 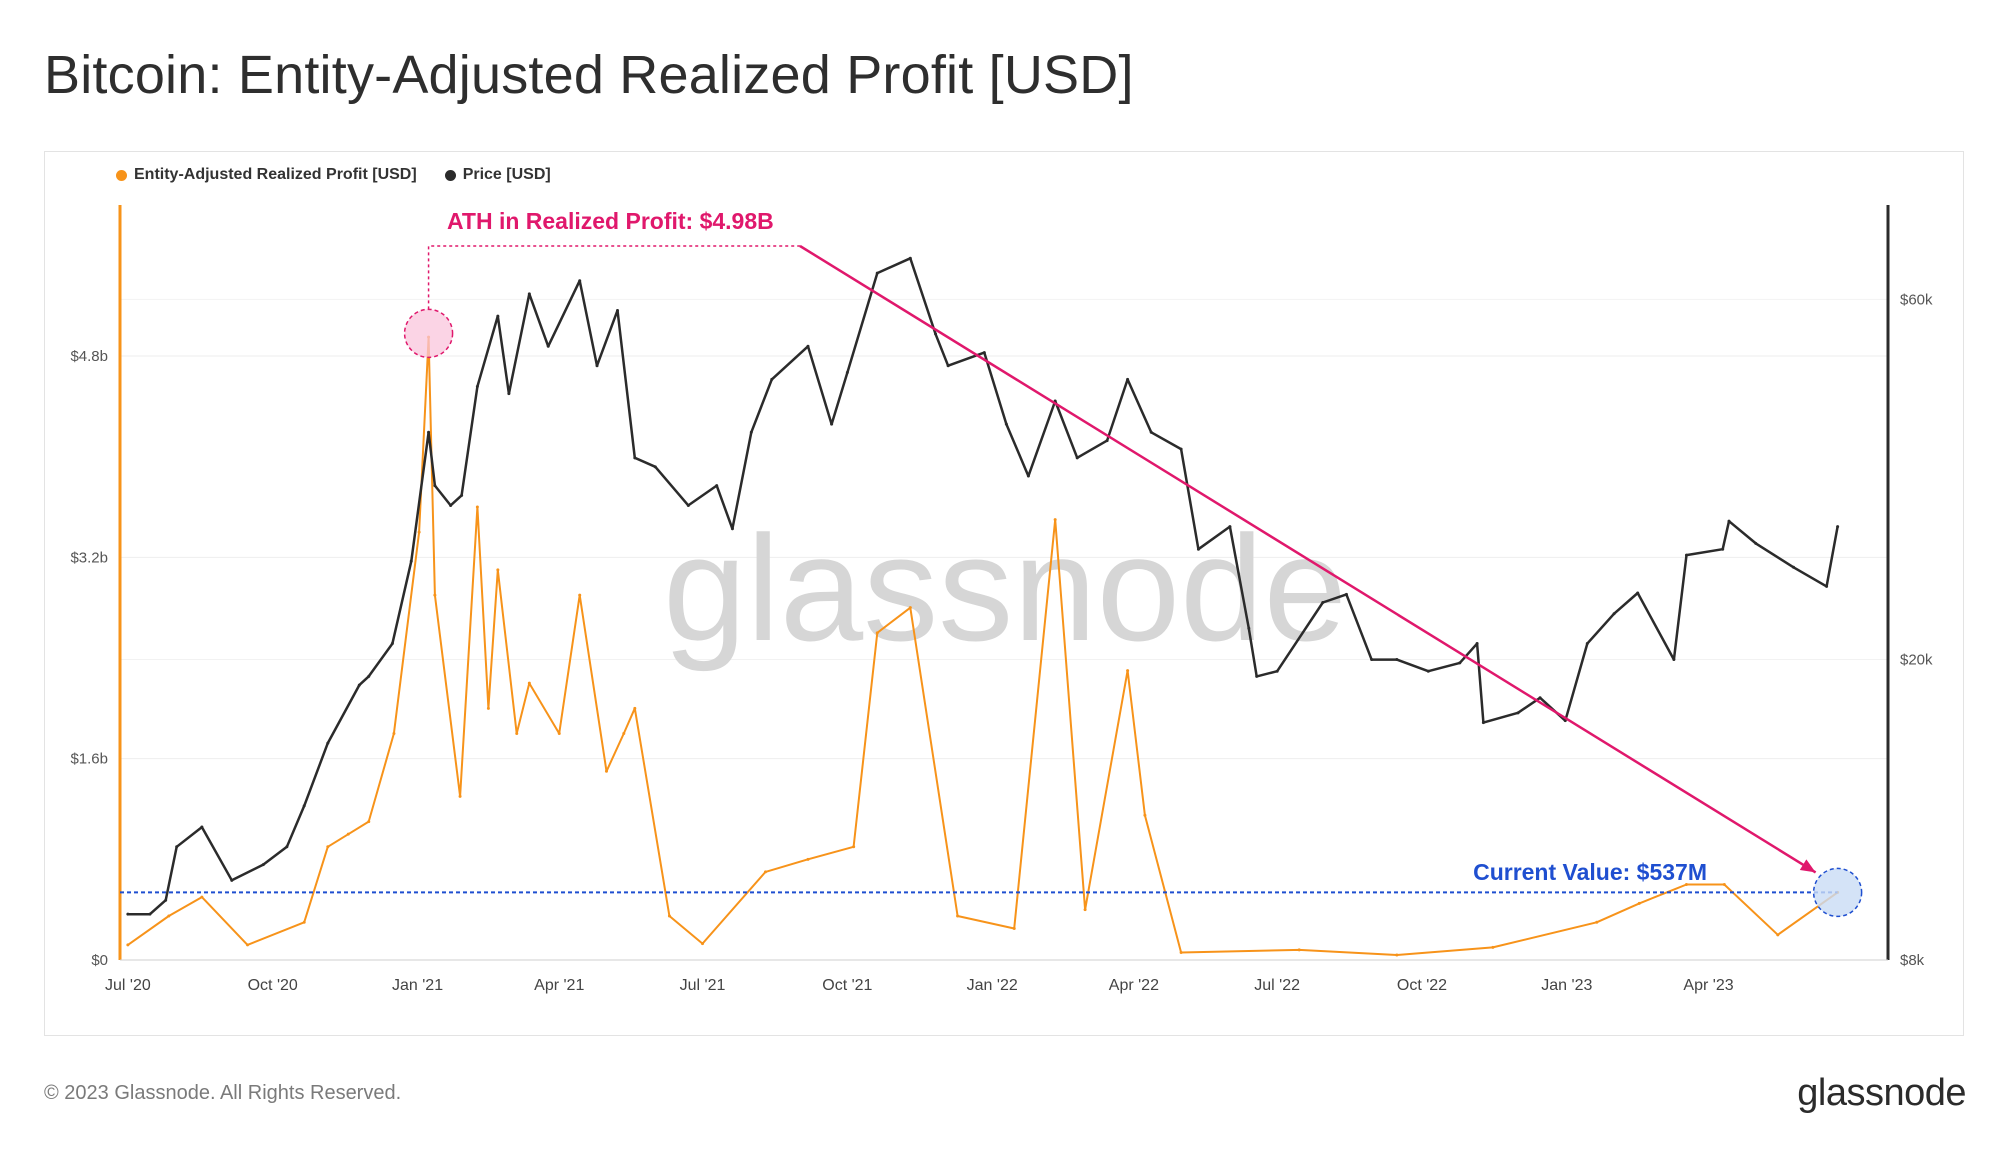 I want to click on x-tick-label: Jul '20, so click(x=128, y=985).